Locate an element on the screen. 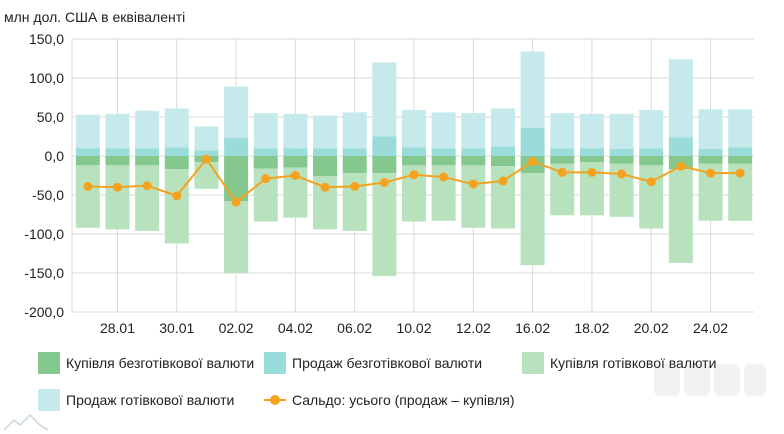 Image resolution: width=784 pixels, height=434 pixels. legend-item-cash-sale: Продаж готівкової валюти is located at coordinates (136, 400).